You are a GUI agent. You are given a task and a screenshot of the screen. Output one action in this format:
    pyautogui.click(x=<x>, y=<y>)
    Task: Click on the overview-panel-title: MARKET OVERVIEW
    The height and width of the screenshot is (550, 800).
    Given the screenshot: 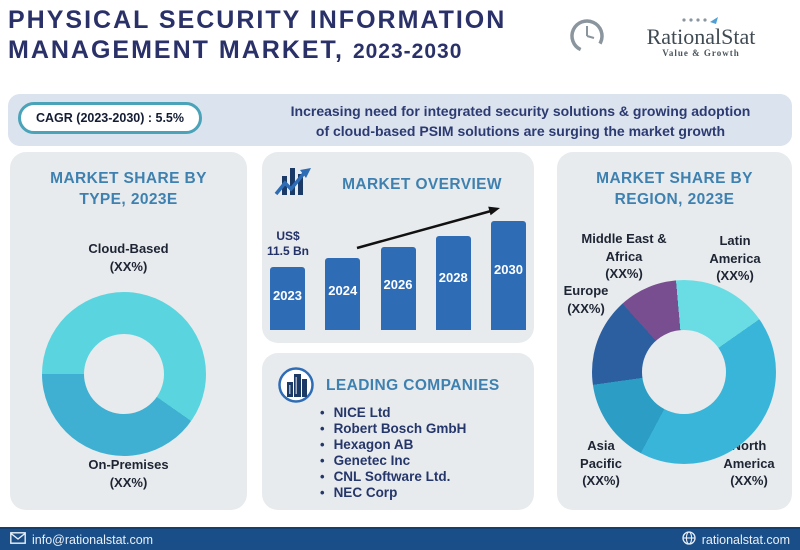 What is the action you would take?
    pyautogui.click(x=422, y=184)
    